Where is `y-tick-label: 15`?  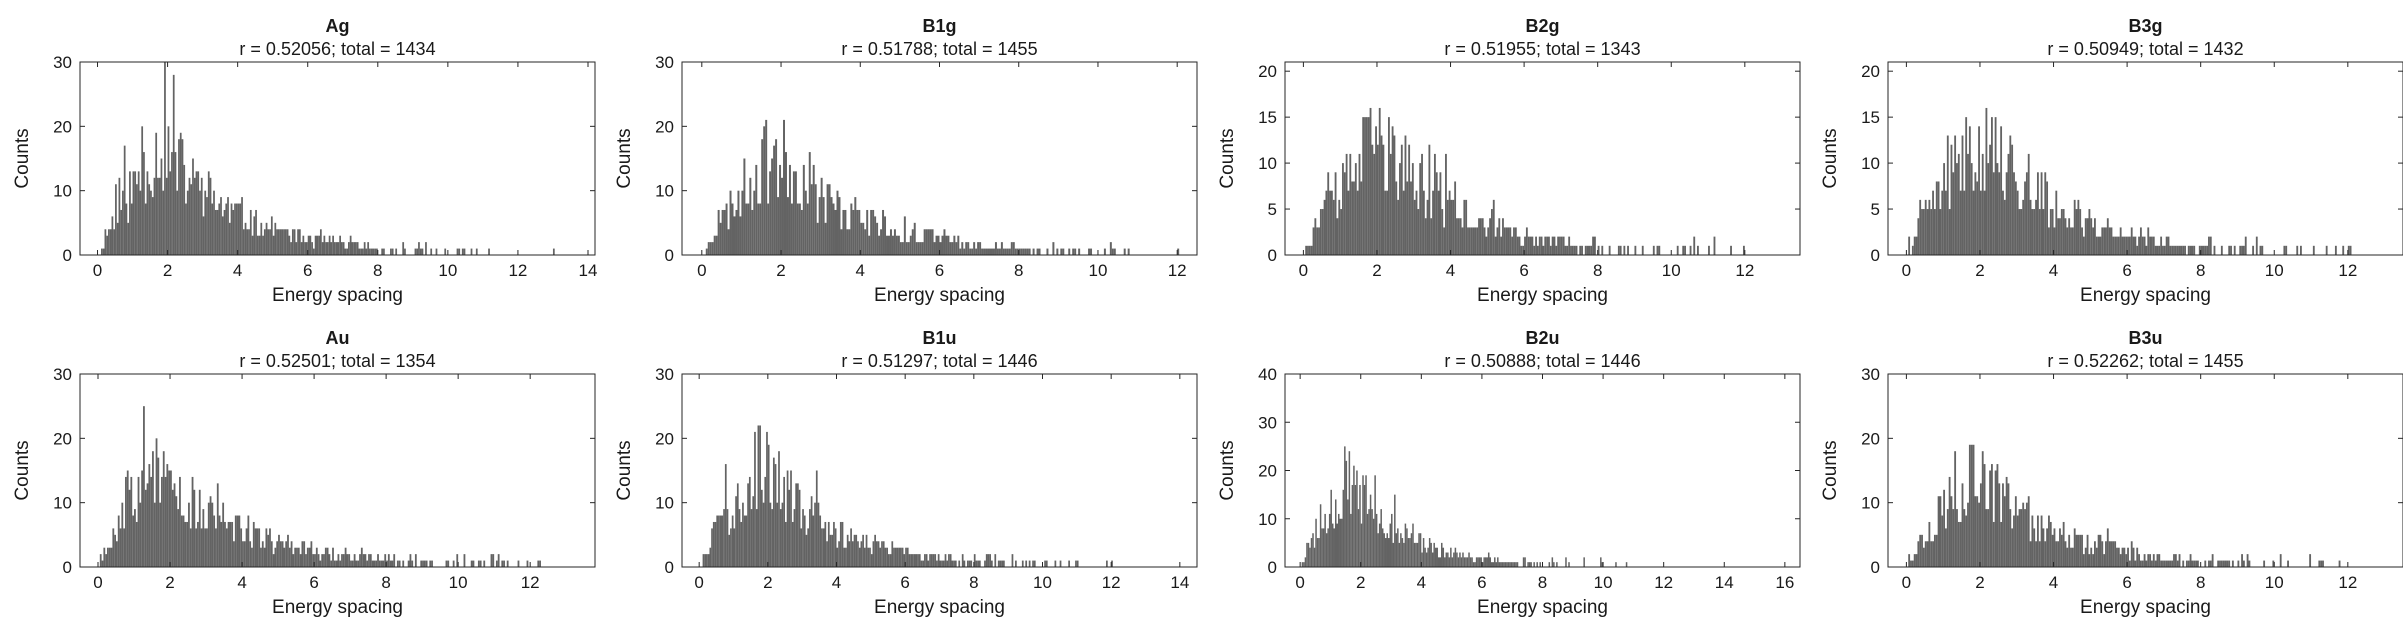
y-tick-label: 15 is located at coordinates (1267, 117).